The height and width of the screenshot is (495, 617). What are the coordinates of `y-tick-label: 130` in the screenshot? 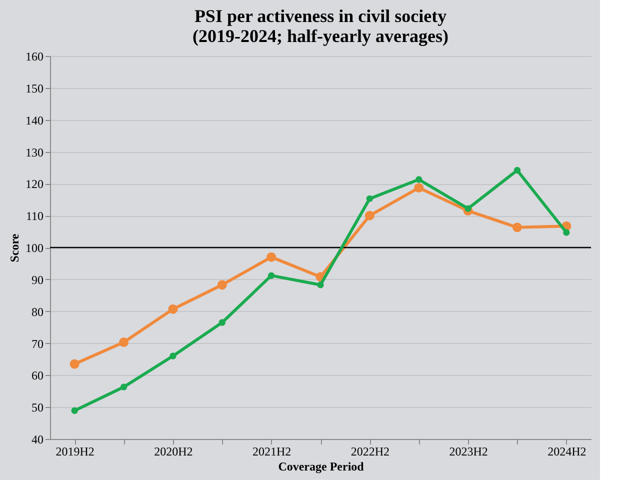 It's located at (35, 152).